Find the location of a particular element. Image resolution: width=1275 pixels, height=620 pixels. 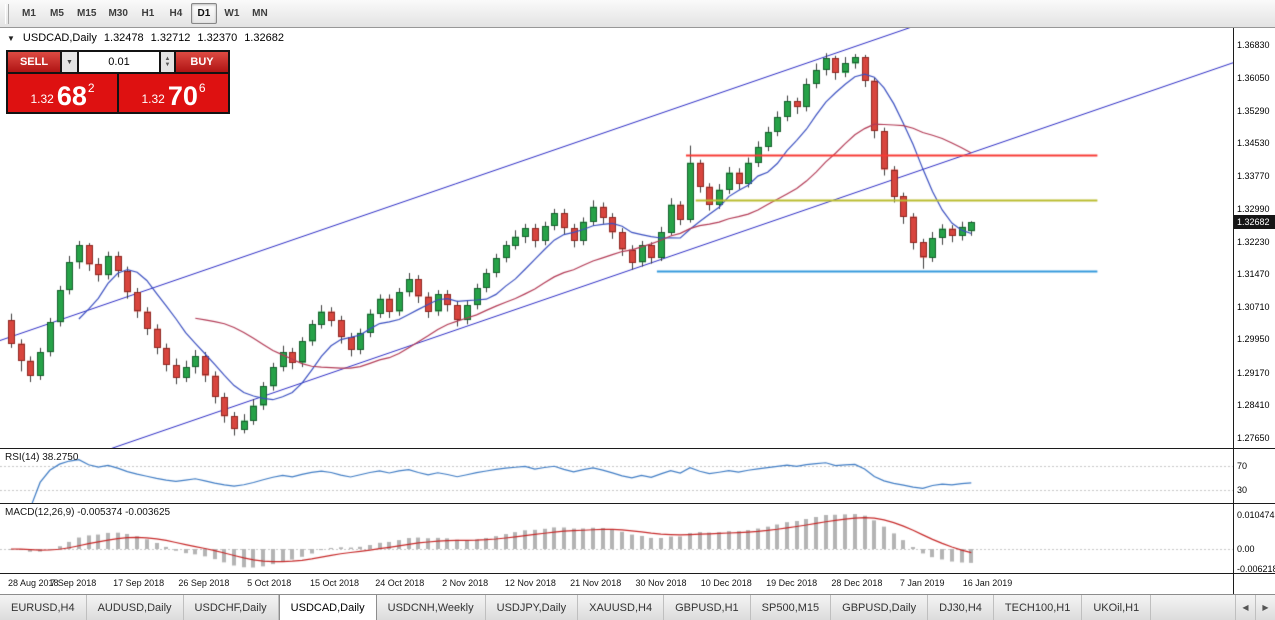

macd-scale-label: 0.010474 is located at coordinates (1256, 515).